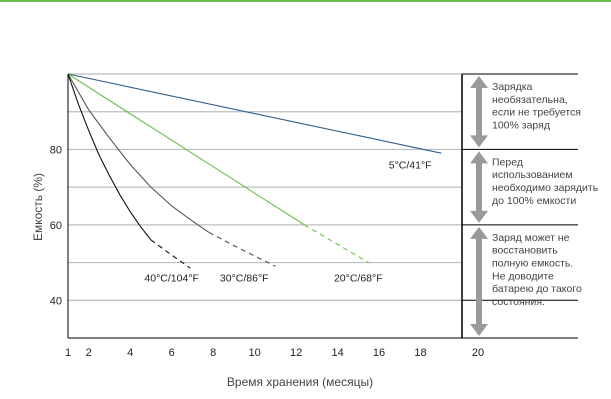 The image size is (611, 399). Describe the element at coordinates (172, 353) in the screenshot. I see `x-tick-label-6: 6` at that location.